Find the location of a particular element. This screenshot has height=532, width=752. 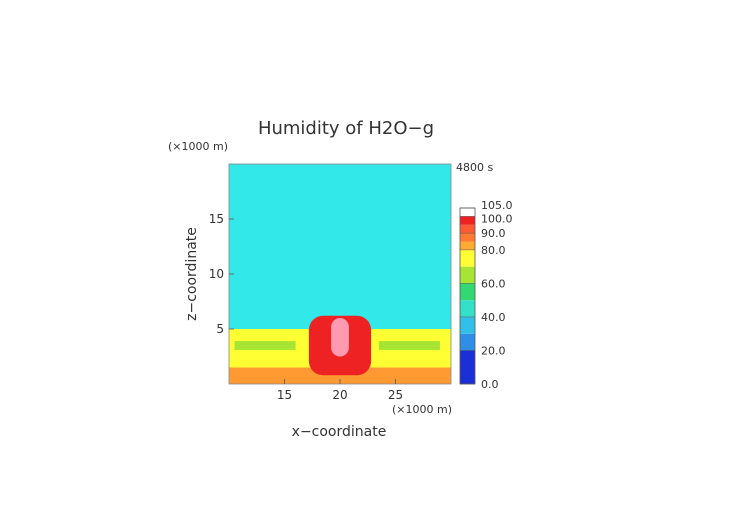

colorbar-label: 105.0 is located at coordinates (497, 205).